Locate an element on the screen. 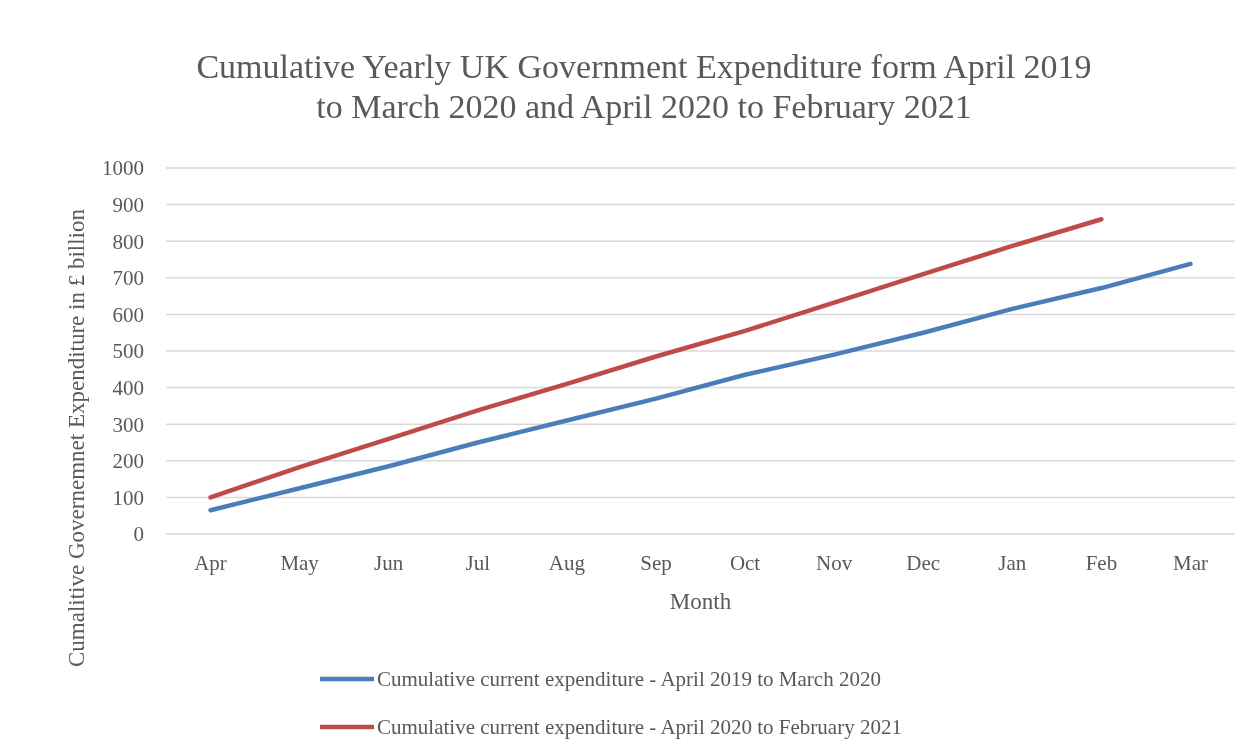 This screenshot has height=751, width=1248. x-tick-label: May is located at coordinates (300, 563).